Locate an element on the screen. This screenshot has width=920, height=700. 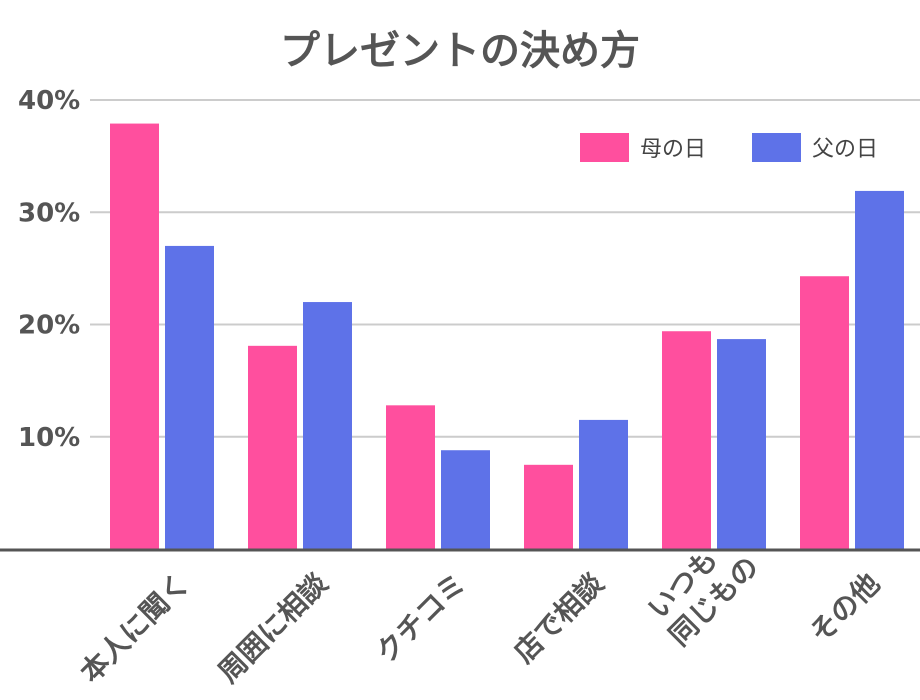
x-tick-label-group: 本人に聞く is located at coordinates (135, 628).